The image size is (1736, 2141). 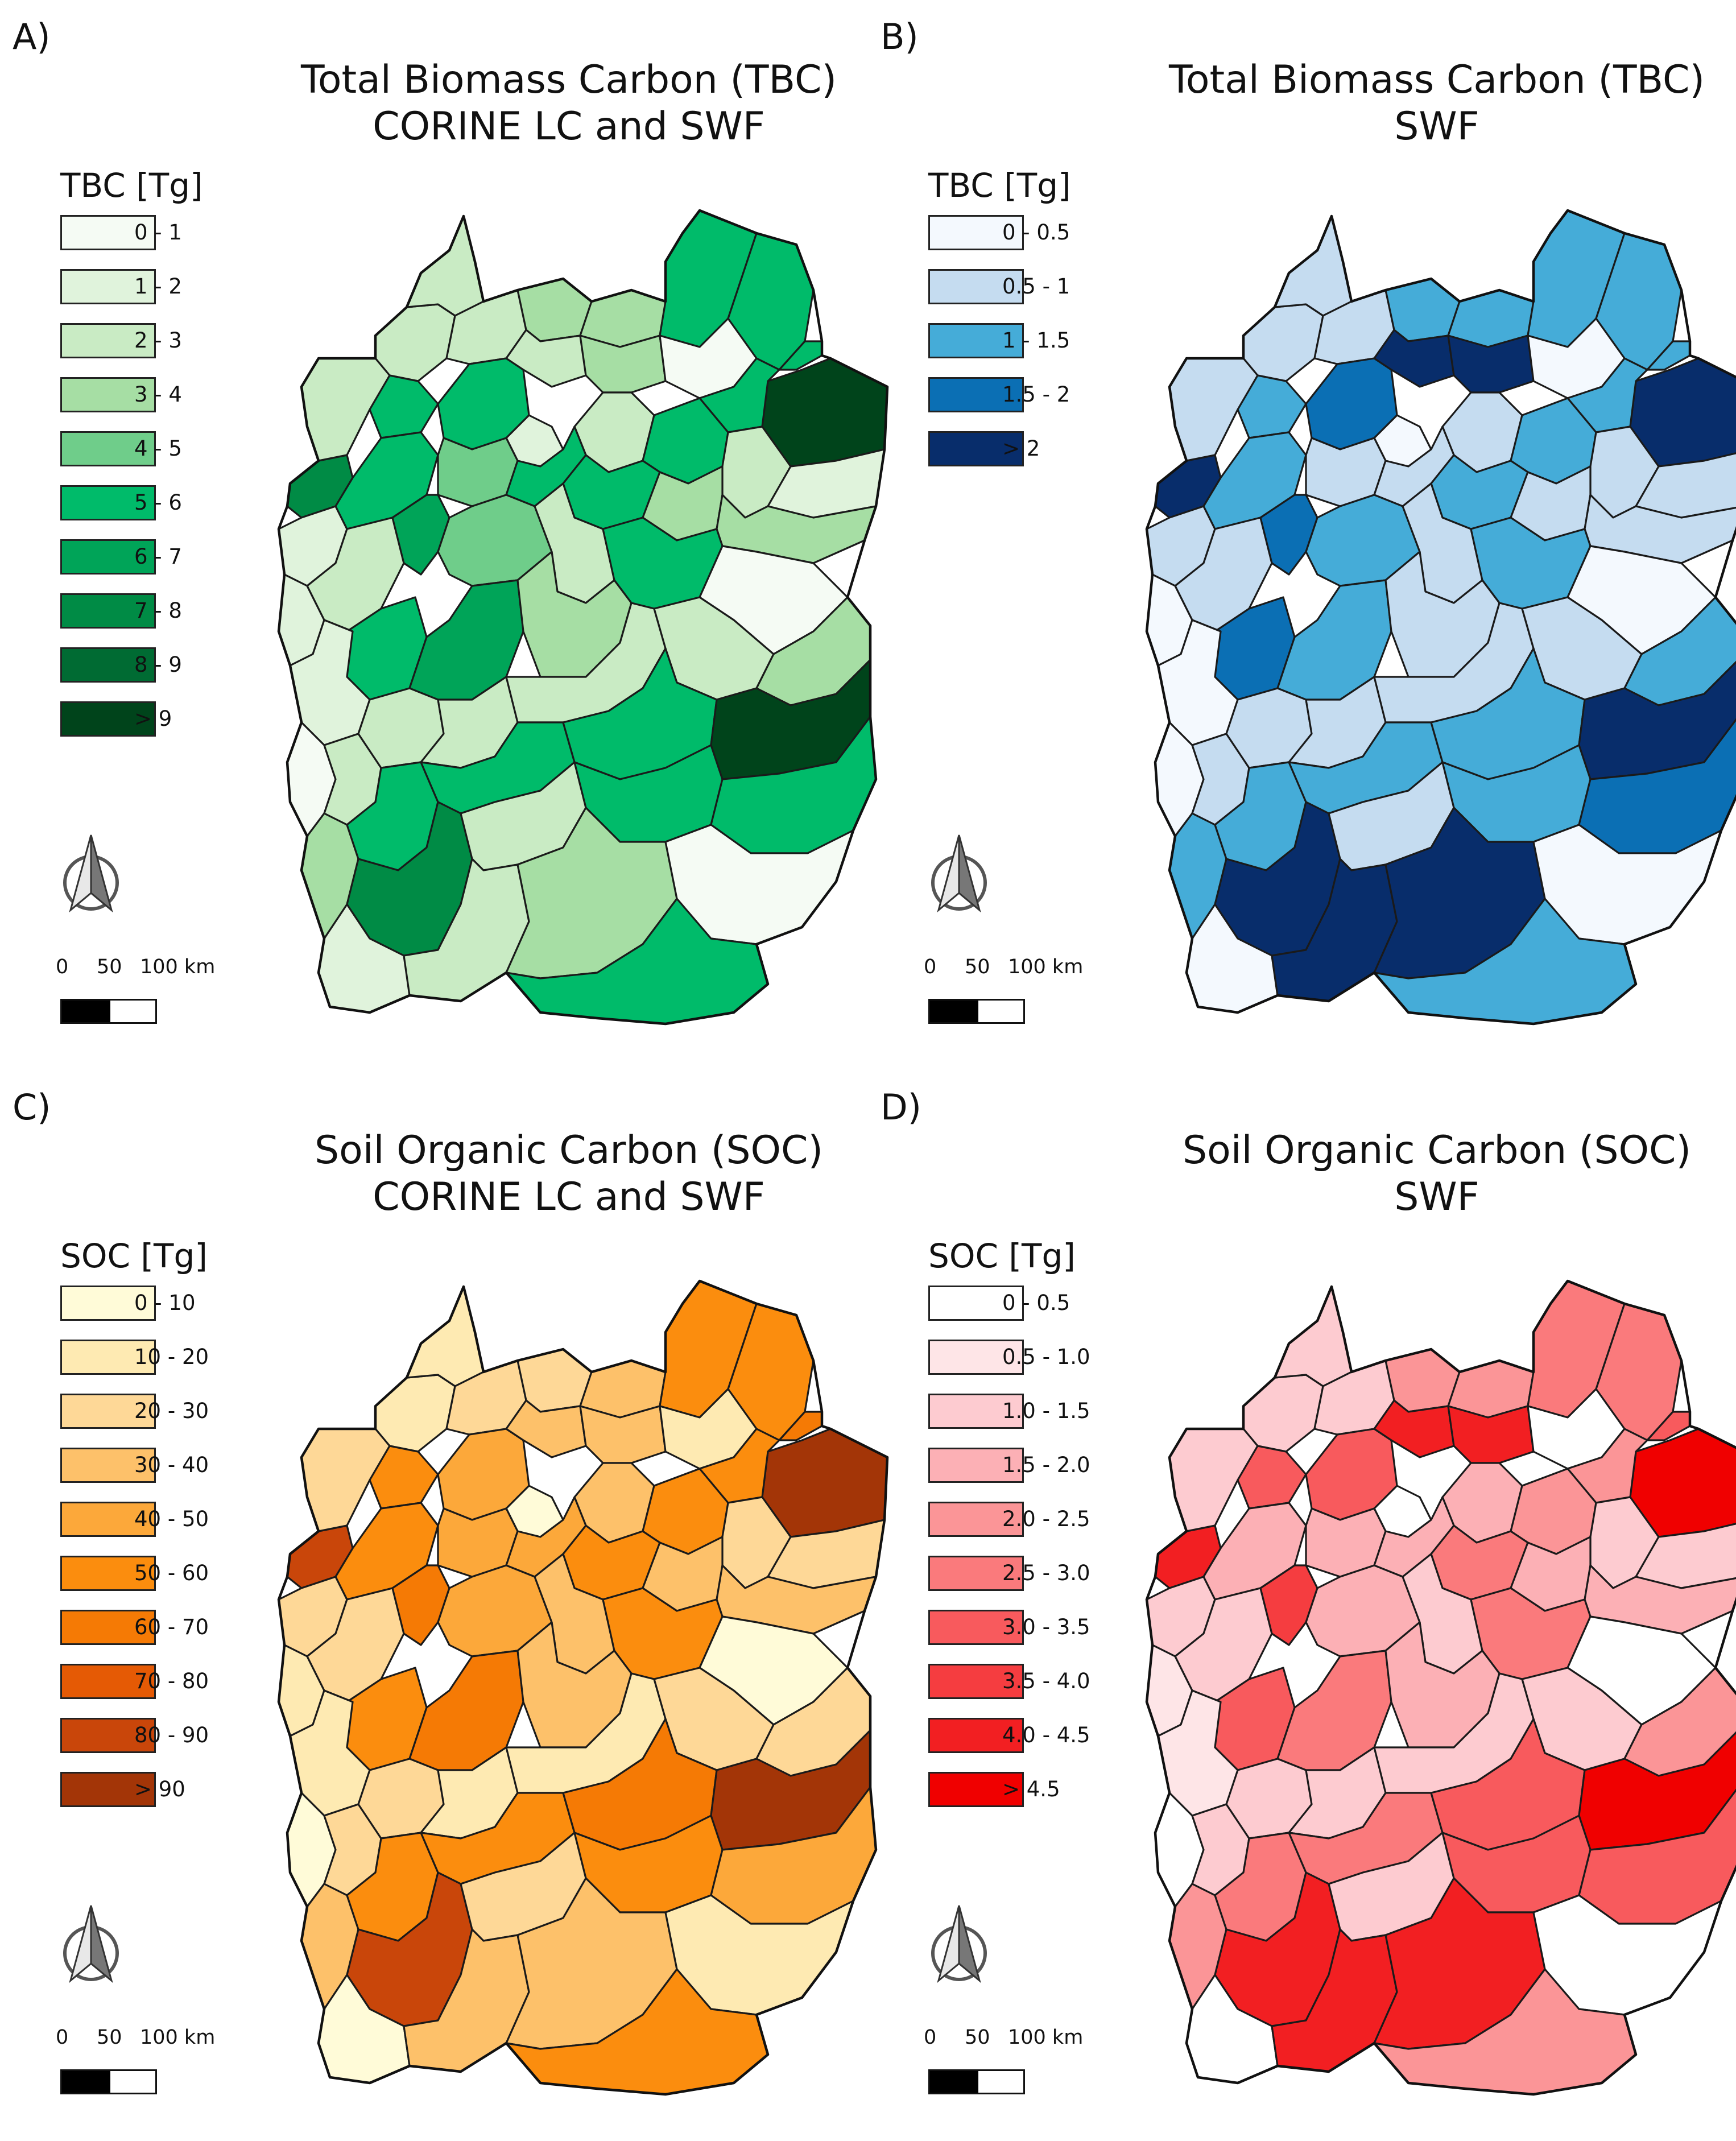 What do you see at coordinates (158, 395) in the screenshot?
I see `legend-label: 3 - 4` at bounding box center [158, 395].